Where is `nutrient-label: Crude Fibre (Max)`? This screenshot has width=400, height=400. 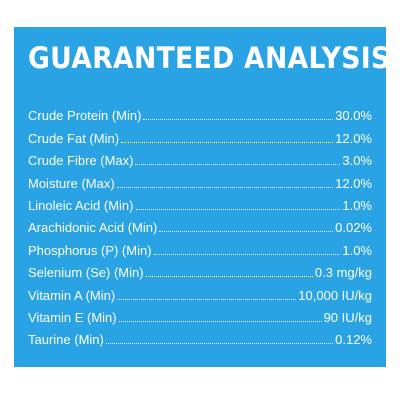 nutrient-label: Crude Fibre (Max) is located at coordinates (81, 161).